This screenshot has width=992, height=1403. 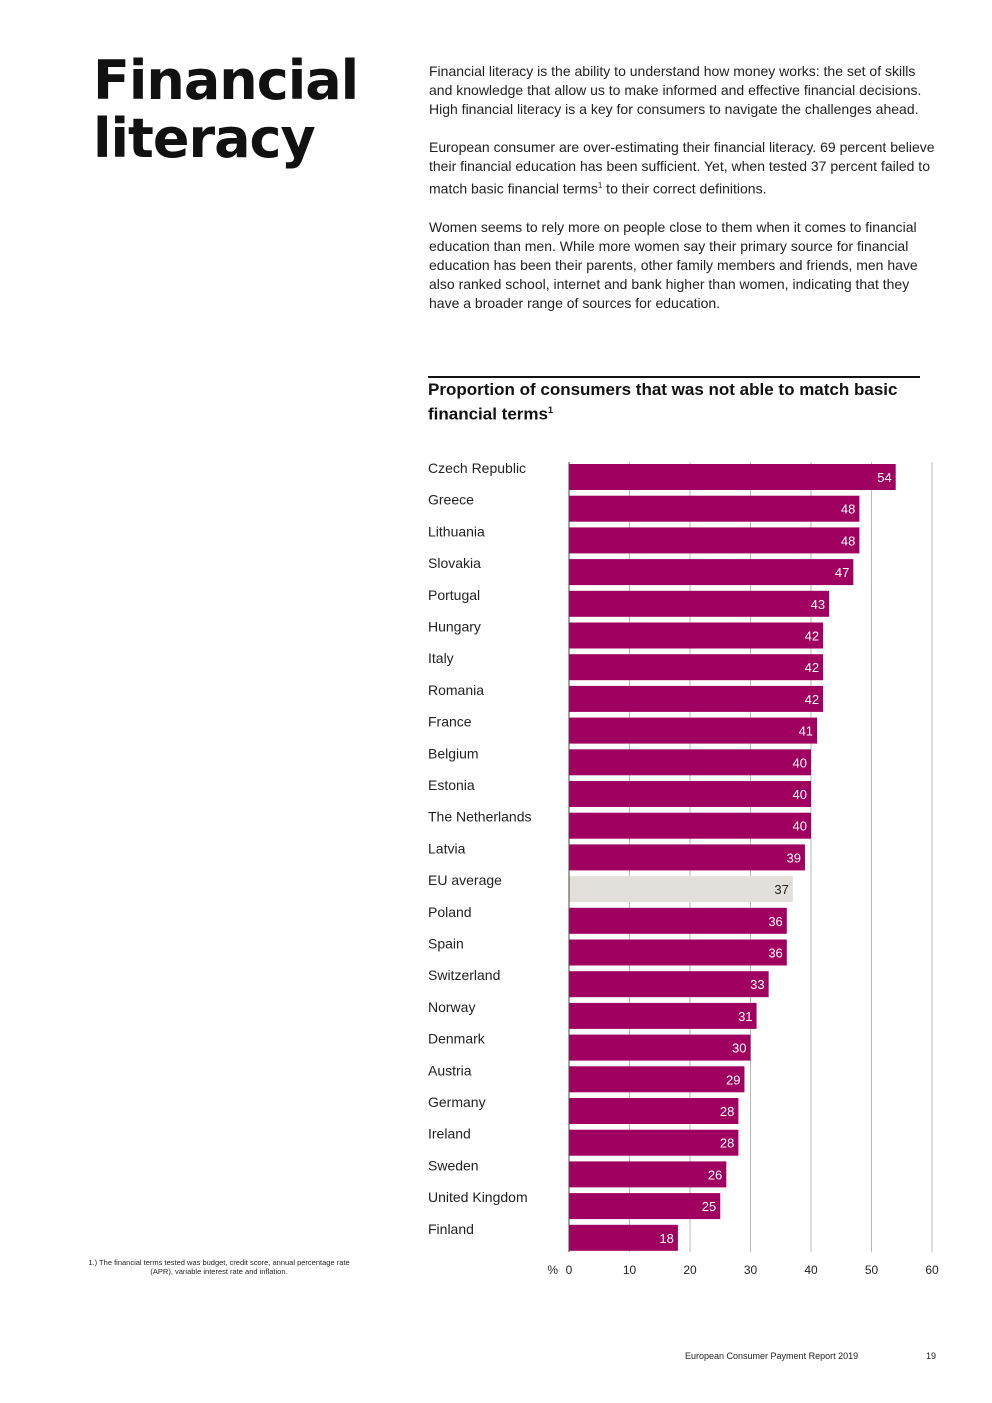 I want to click on category-label-sweden: Sweden, so click(x=453, y=1165).